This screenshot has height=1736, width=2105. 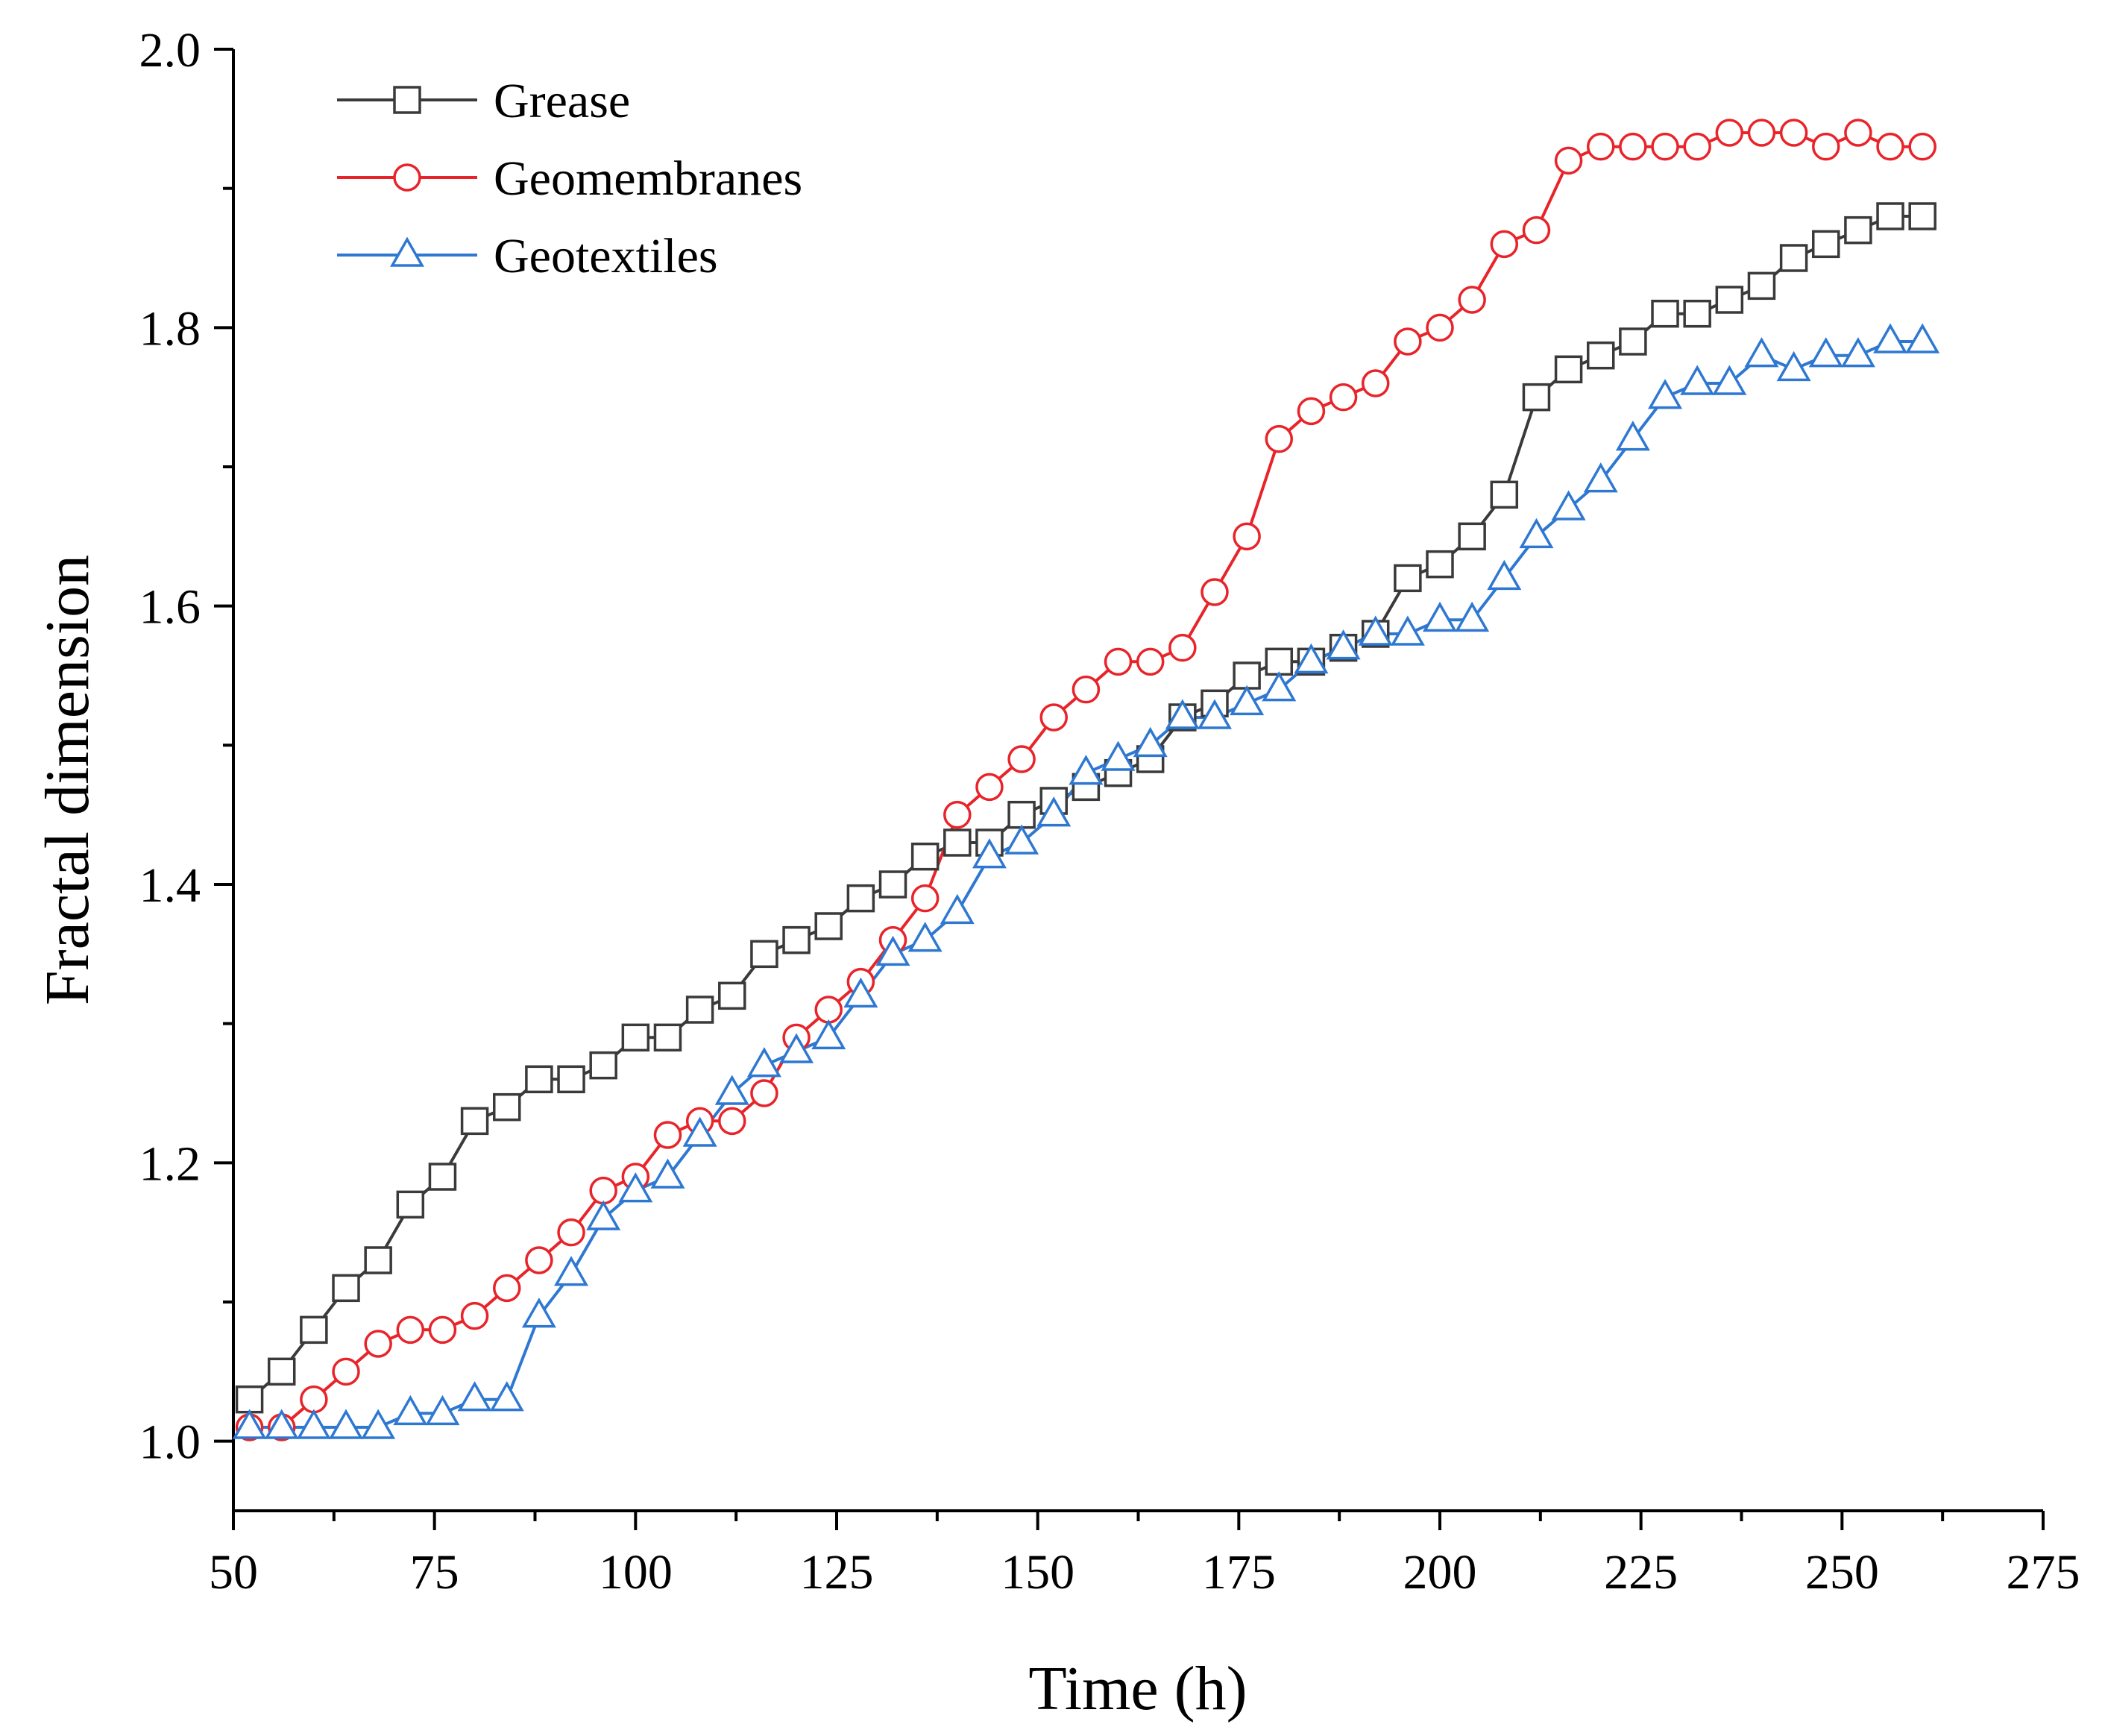 I want to click on x-tick-label: 225, so click(x=1641, y=1572).